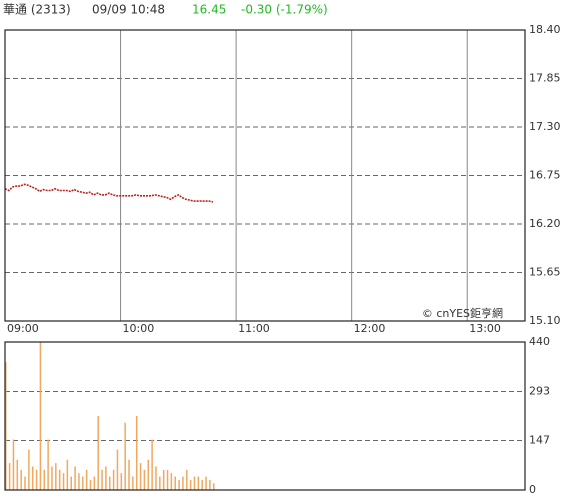  What do you see at coordinates (284, 10) in the screenshot?
I see `change: -0.30 (-1.79%)` at bounding box center [284, 10].